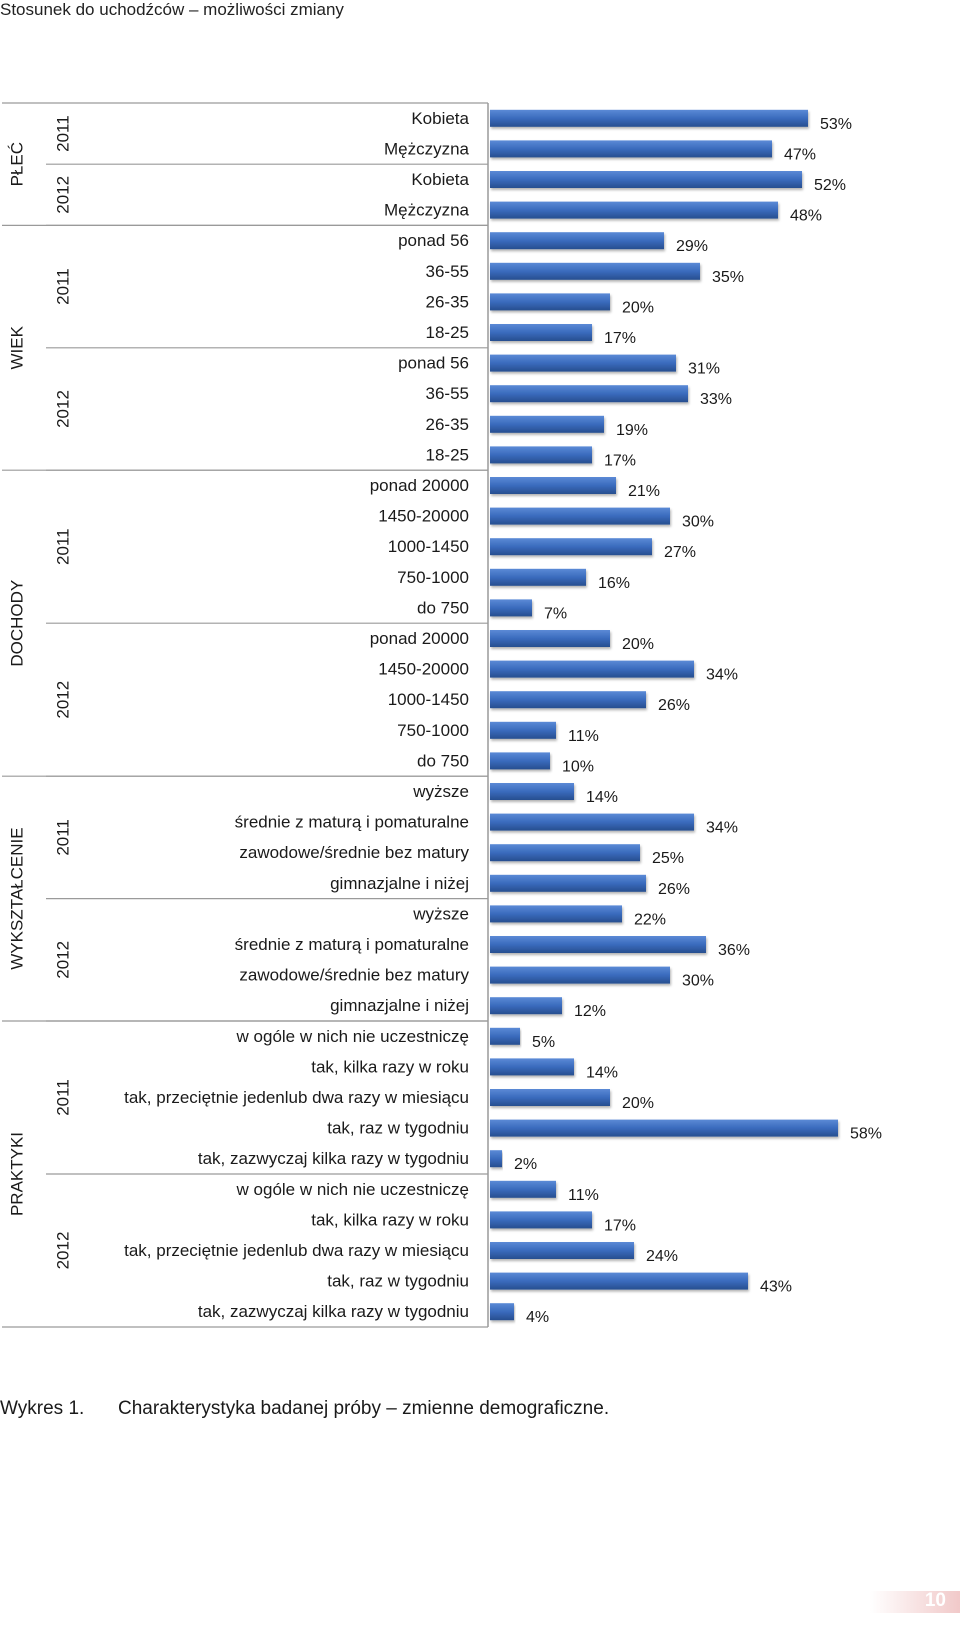 The image size is (960, 1627). I want to click on value-label: 19%, so click(632, 430).